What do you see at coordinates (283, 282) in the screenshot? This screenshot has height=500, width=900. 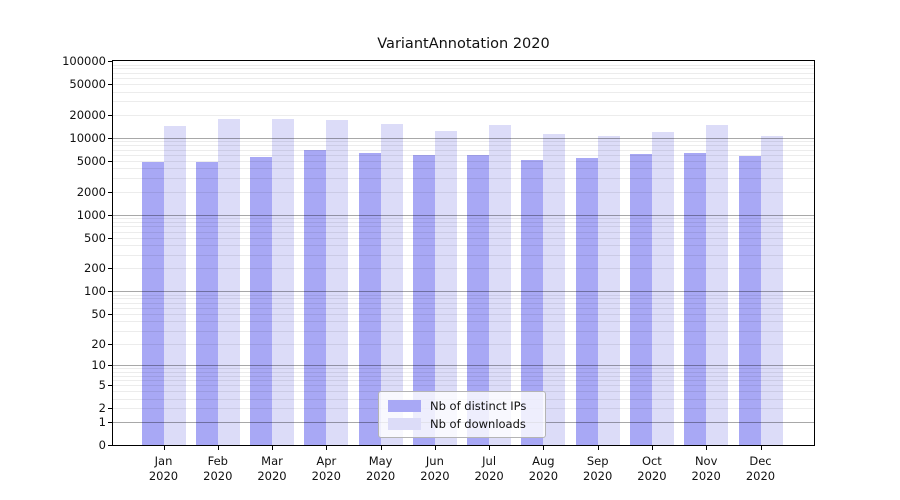 I see `bar-downloads-mar` at bounding box center [283, 282].